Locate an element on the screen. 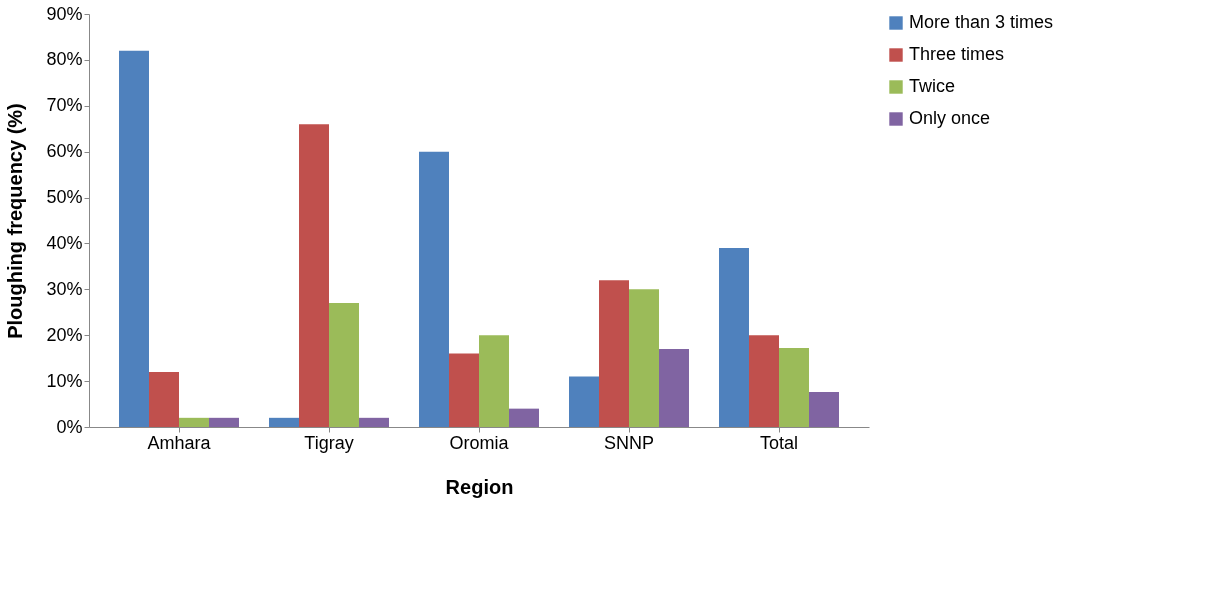 This screenshot has width=1211, height=594. legend-label: Twice is located at coordinates (932, 86).